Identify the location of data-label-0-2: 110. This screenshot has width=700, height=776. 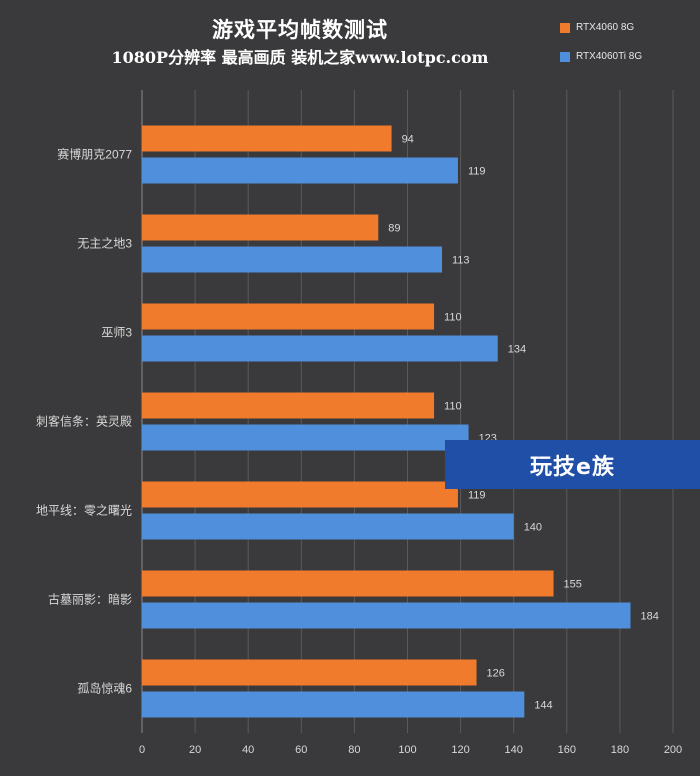
(453, 318).